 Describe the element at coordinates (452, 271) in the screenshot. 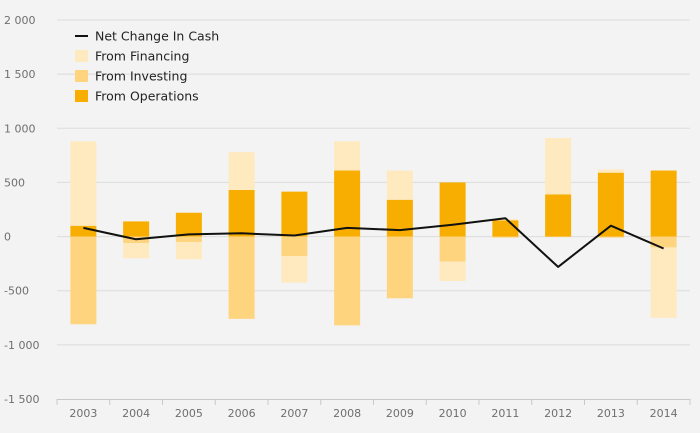

I see `bar-financing-2010` at that location.